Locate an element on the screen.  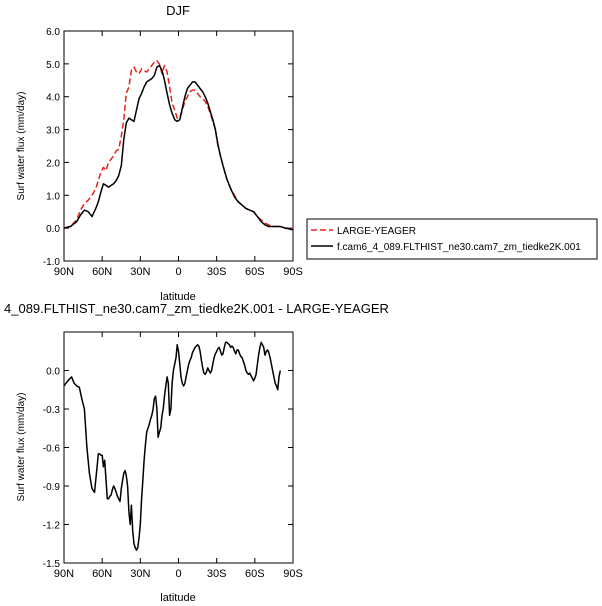
y-tick-label: -0.6 is located at coordinates (52, 449).